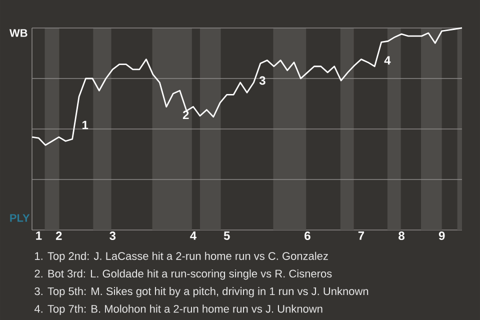  I want to click on x-tick-label: 7, so click(361, 236).